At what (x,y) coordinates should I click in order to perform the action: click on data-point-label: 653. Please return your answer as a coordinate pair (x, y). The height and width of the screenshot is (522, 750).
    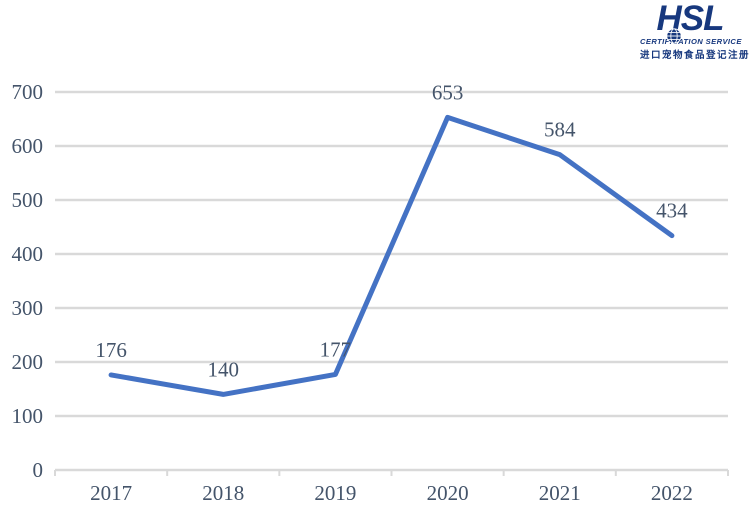
    Looking at the image, I should click on (448, 92).